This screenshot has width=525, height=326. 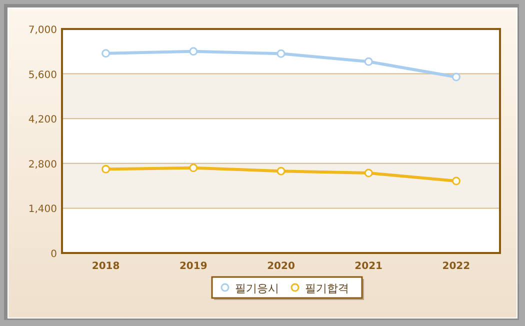 What do you see at coordinates (42, 210) in the screenshot?
I see `y-tick-label: 1,400` at bounding box center [42, 210].